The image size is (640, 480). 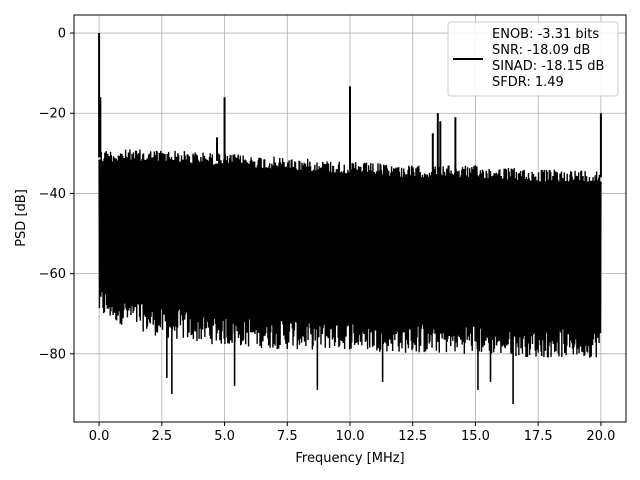 What do you see at coordinates (52, 194) in the screenshot?
I see `y-tick-label: −40` at bounding box center [52, 194].